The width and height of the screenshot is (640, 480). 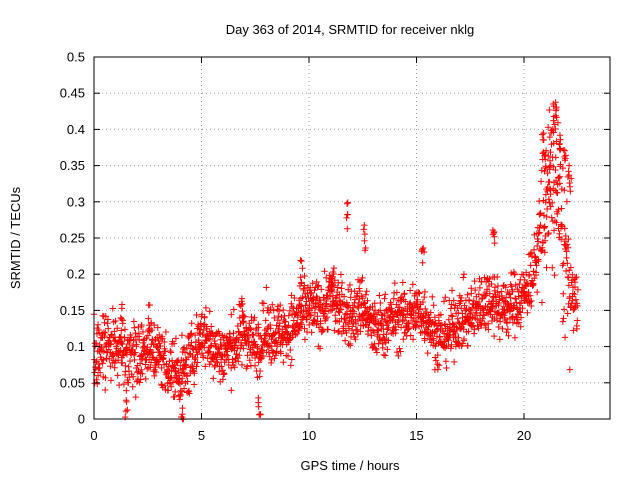 I want to click on x-tick-label: 15, so click(x=416, y=435).